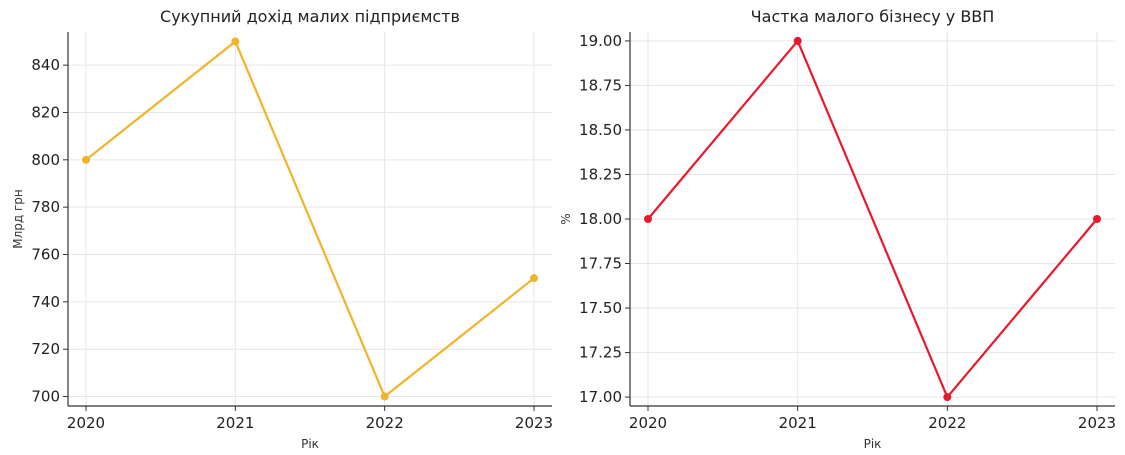 The height and width of the screenshot is (455, 1125). I want to click on y-tick-label: 17.50, so click(600, 308).